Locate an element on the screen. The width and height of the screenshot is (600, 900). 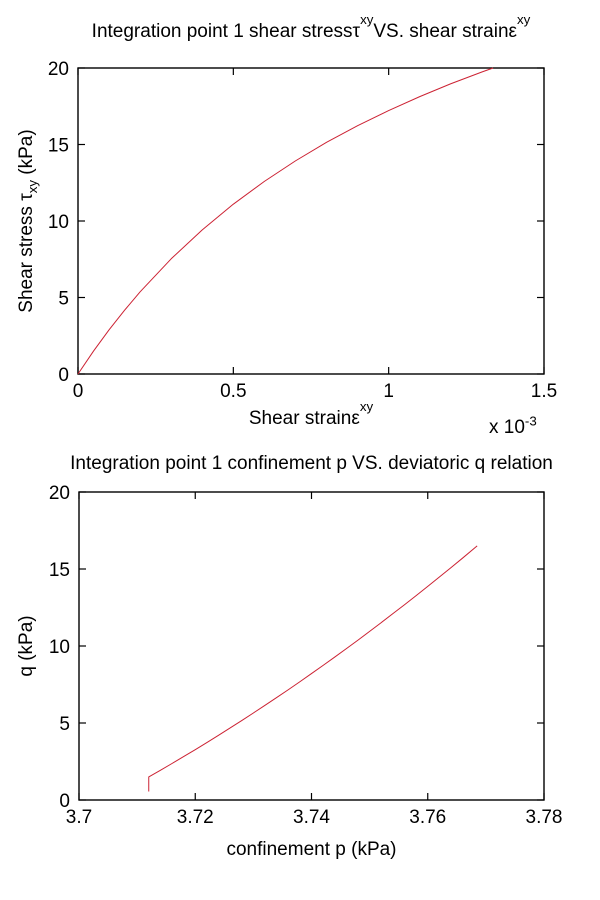
plot1-ylabel-unit: (kPa) is located at coordinates (26, 154).